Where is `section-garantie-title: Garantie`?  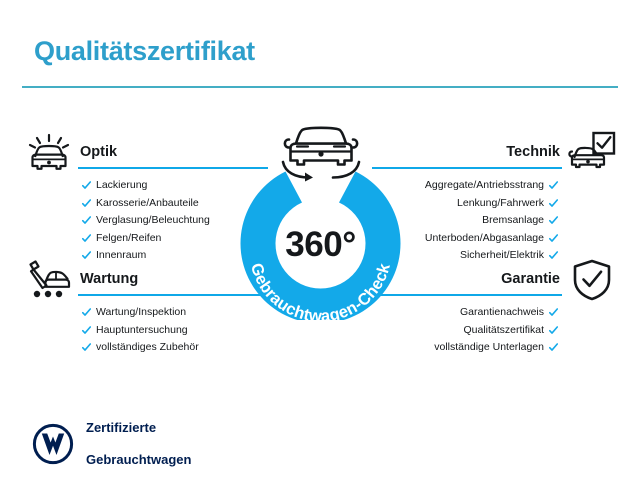 section-garantie-title: Garantie is located at coordinates (530, 279).